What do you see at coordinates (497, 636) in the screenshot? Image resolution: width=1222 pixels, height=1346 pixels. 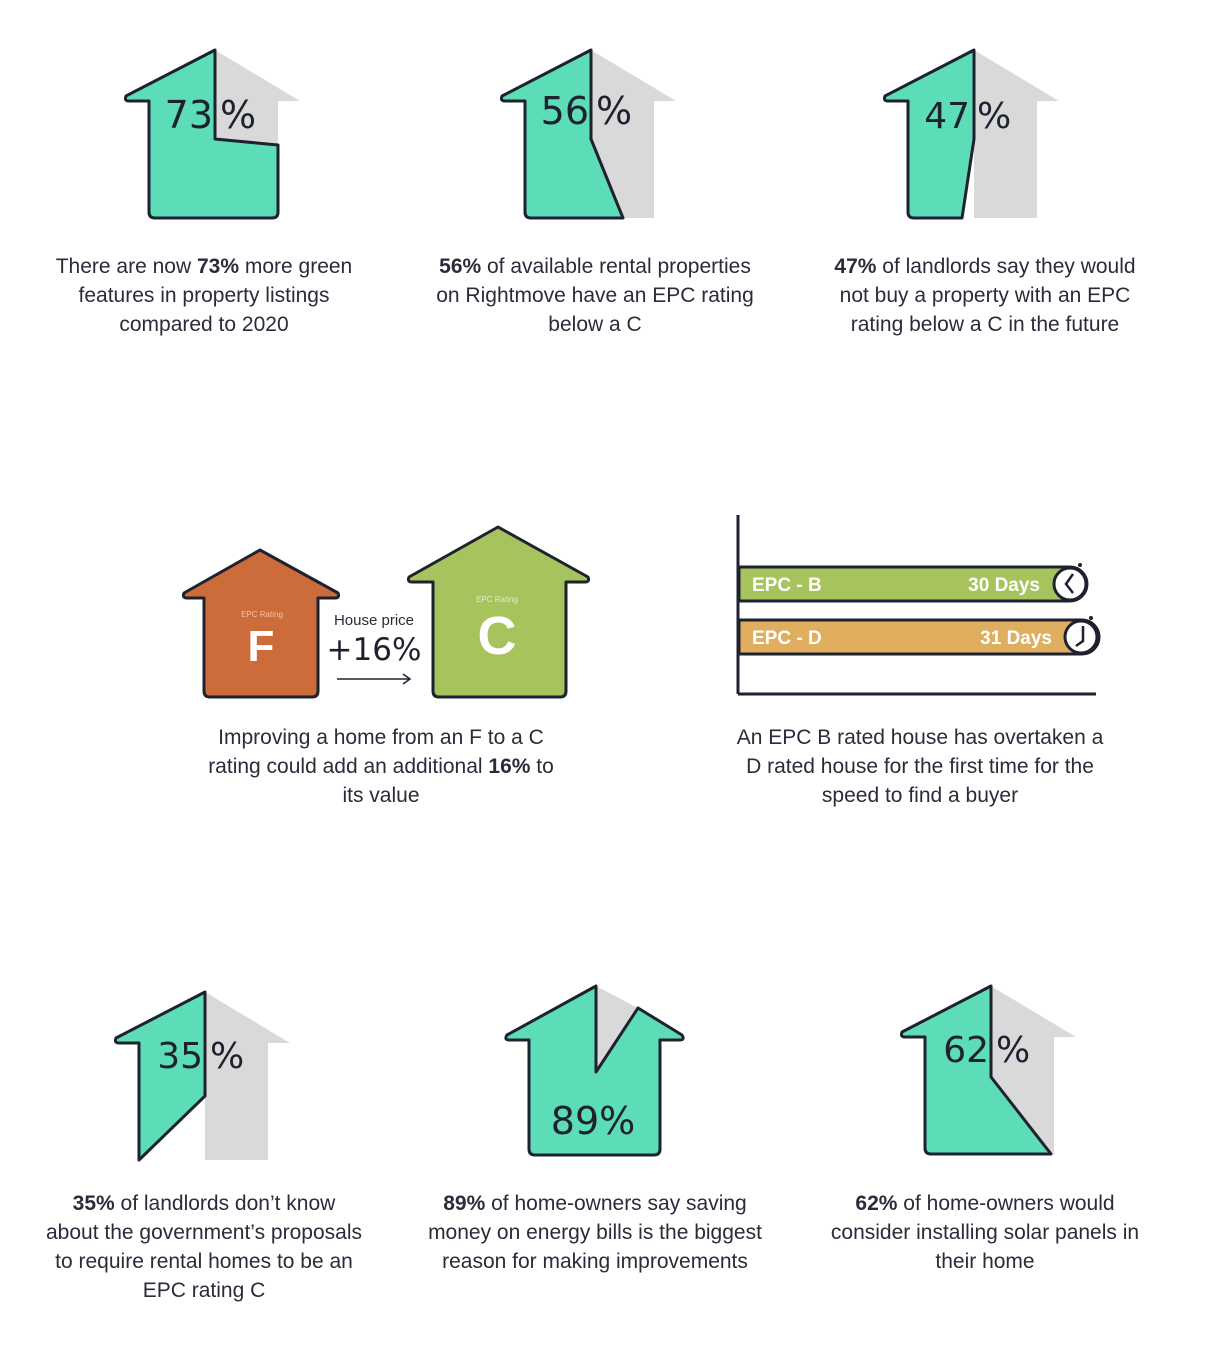 I see `epc-c-letter: C` at bounding box center [497, 636].